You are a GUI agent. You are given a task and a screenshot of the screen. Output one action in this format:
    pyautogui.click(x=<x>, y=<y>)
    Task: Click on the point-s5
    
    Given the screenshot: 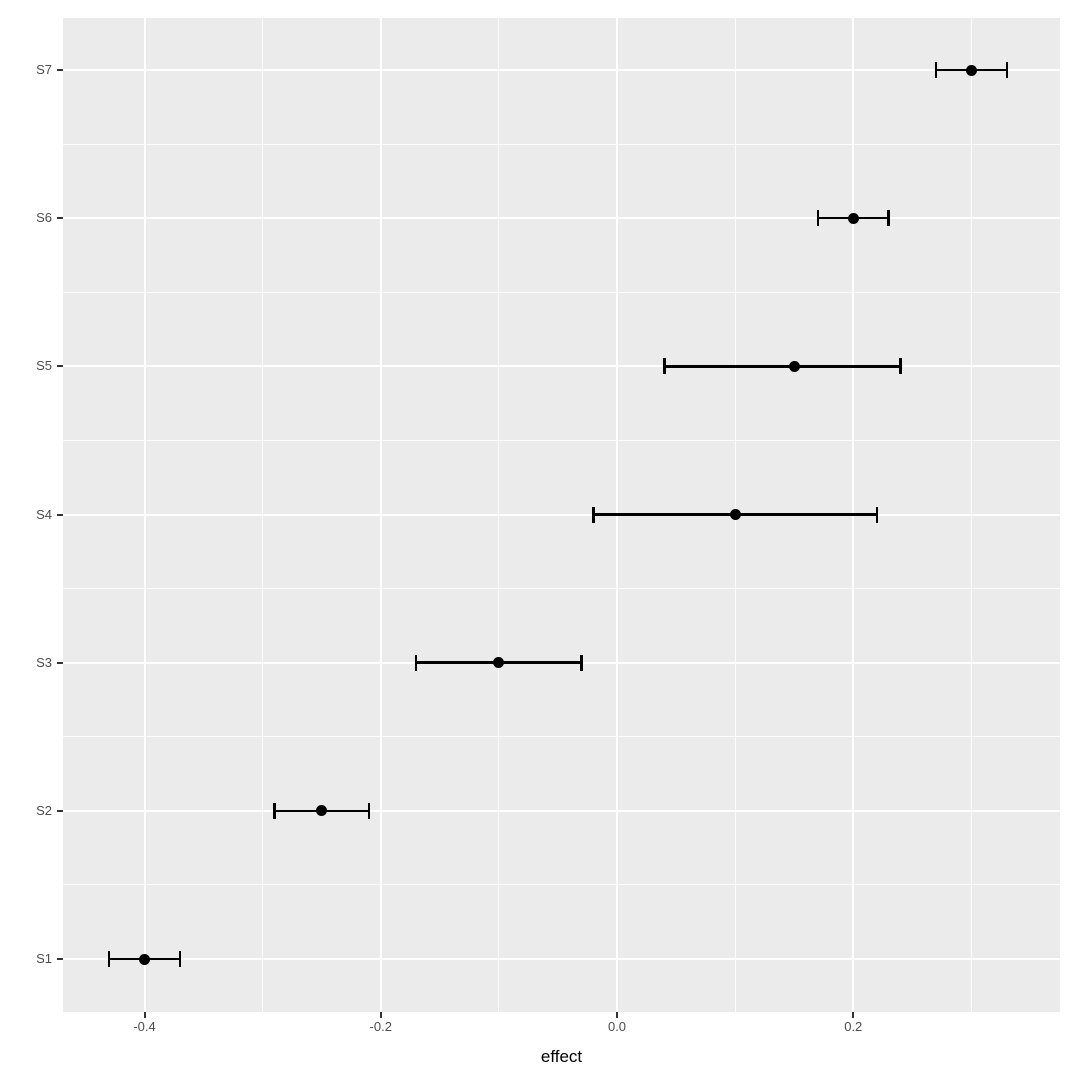 What is the action you would take?
    pyautogui.click(x=794, y=366)
    